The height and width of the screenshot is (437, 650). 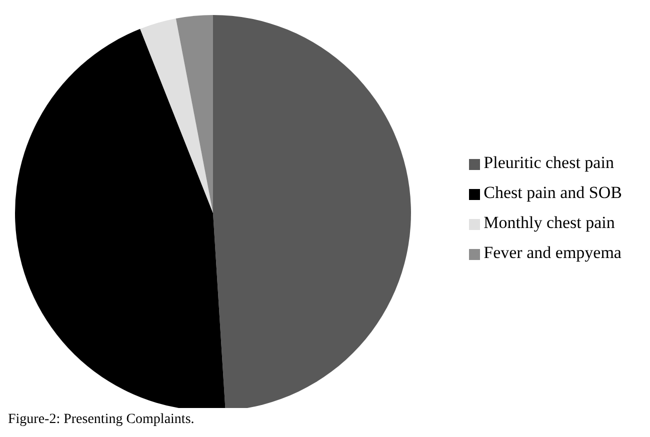 I want to click on legend-label: Monthly chest pain, so click(x=549, y=222).